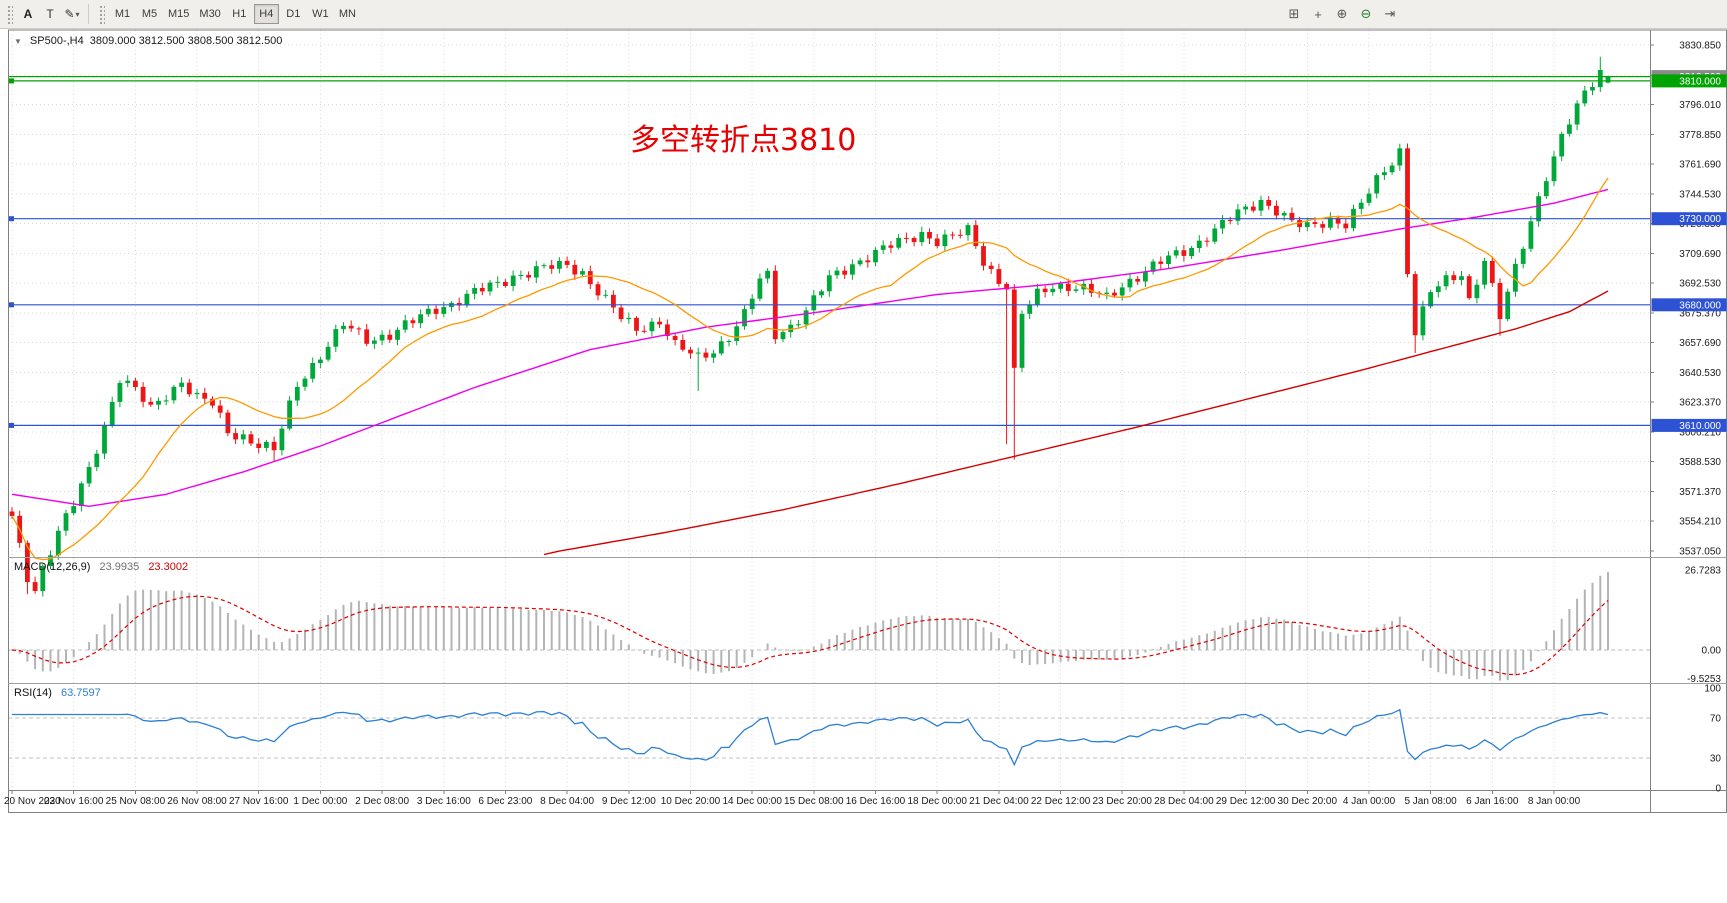 The height and width of the screenshot is (903, 1727). Describe the element at coordinates (179, 14) in the screenshot. I see `timeframe-M15: M15` at that location.